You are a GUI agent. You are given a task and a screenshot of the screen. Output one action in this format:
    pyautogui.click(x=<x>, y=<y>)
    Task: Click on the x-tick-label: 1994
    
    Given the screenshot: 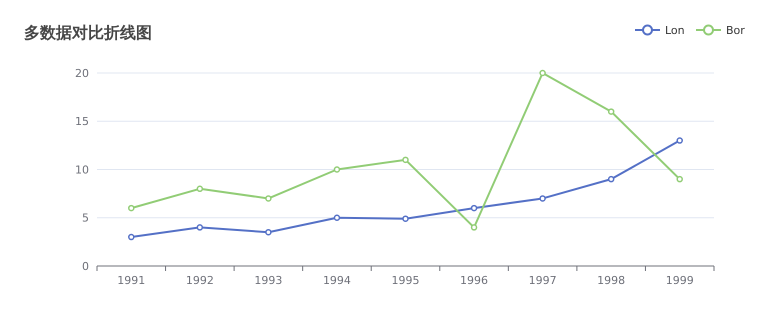 What is the action you would take?
    pyautogui.click(x=336, y=280)
    